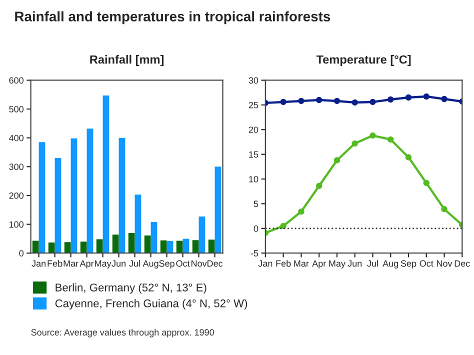  I want to click on line-series, so click(363, 184).